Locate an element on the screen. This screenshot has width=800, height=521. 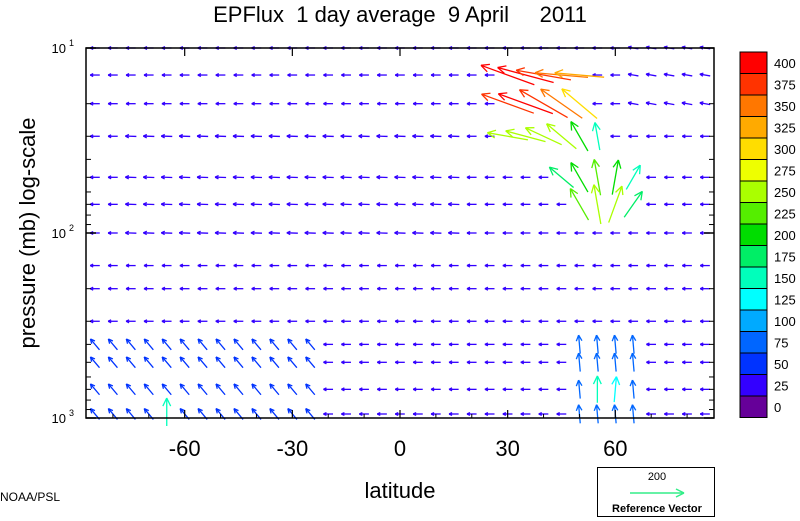
x-tick-label: 60 is located at coordinates (615, 448).